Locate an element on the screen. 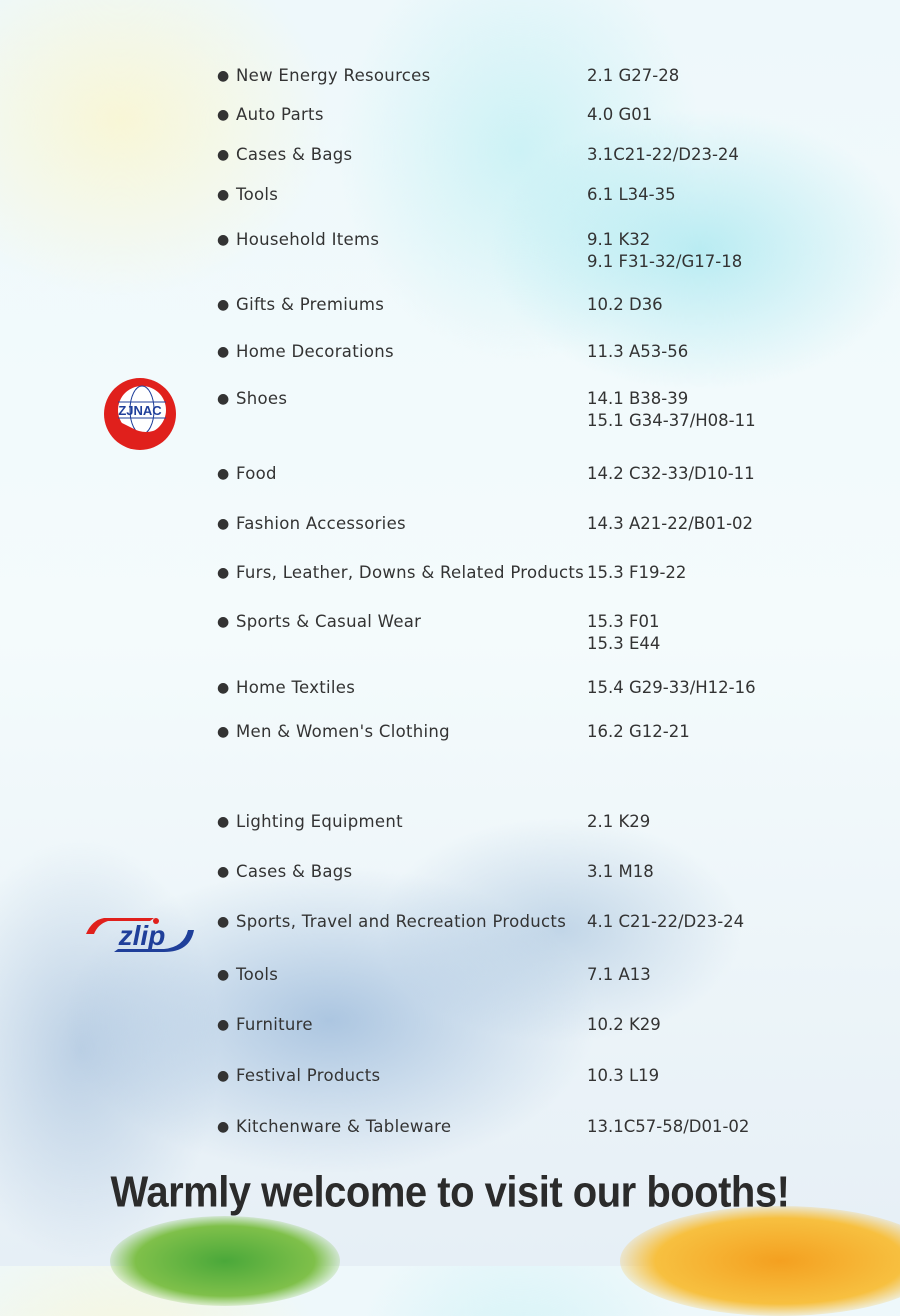 This screenshot has height=1316, width=900. category-name: Household Items is located at coordinates (308, 239).